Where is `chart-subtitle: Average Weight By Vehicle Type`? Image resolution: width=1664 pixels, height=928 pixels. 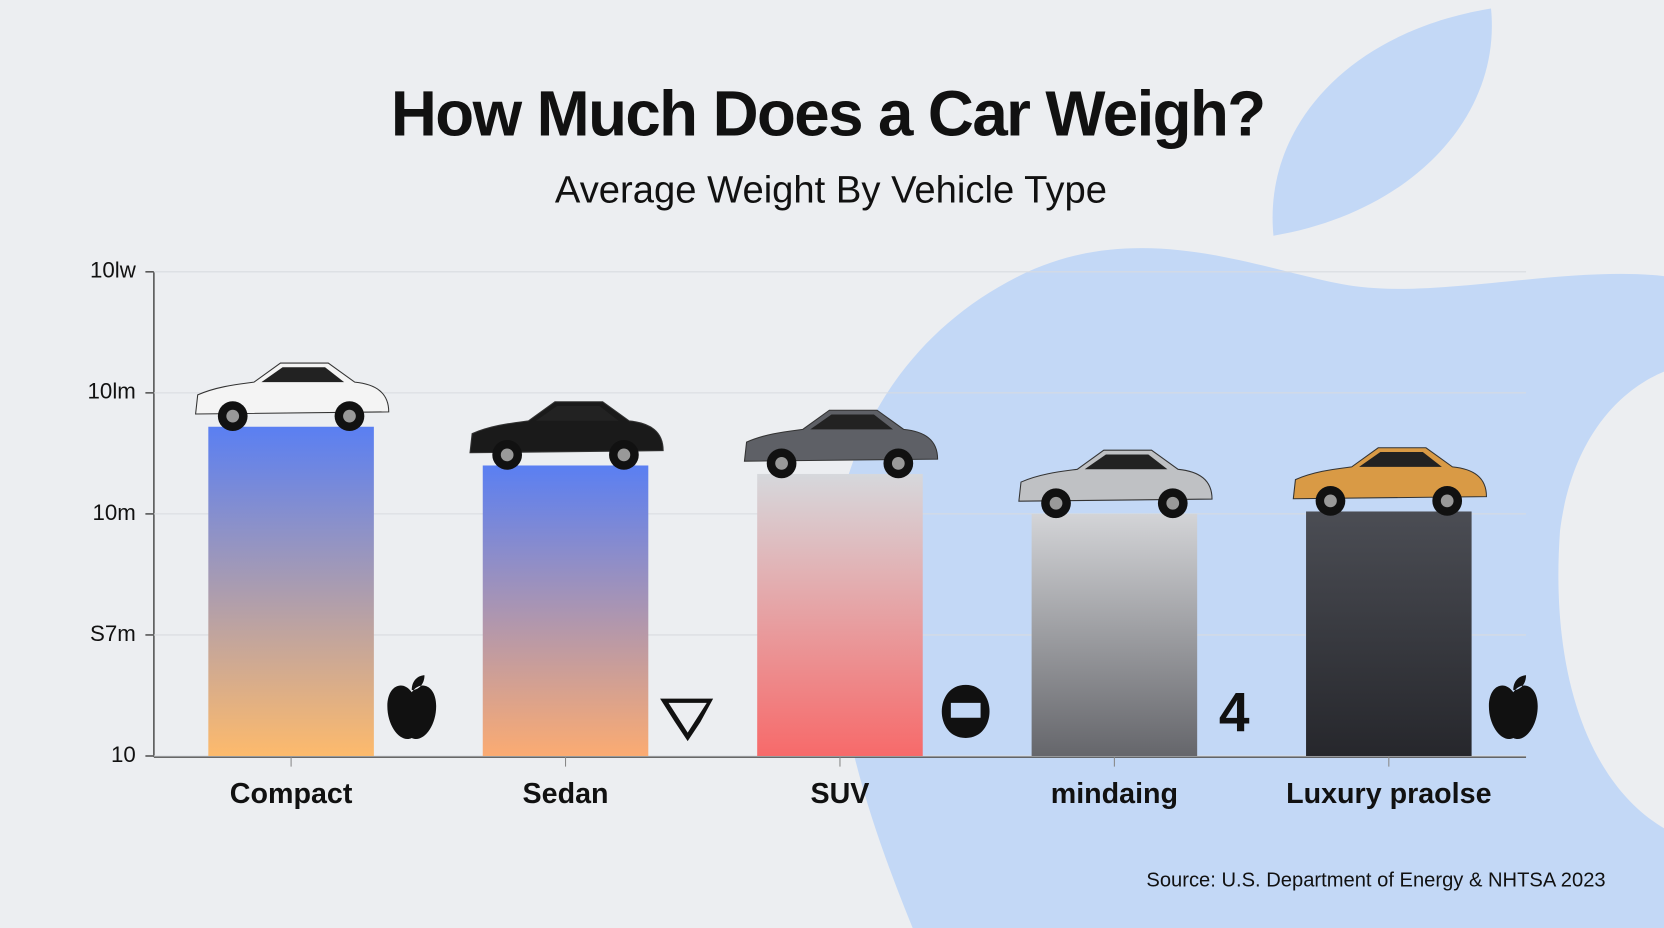
chart-subtitle: Average Weight By Vehicle Type is located at coordinates (831, 189).